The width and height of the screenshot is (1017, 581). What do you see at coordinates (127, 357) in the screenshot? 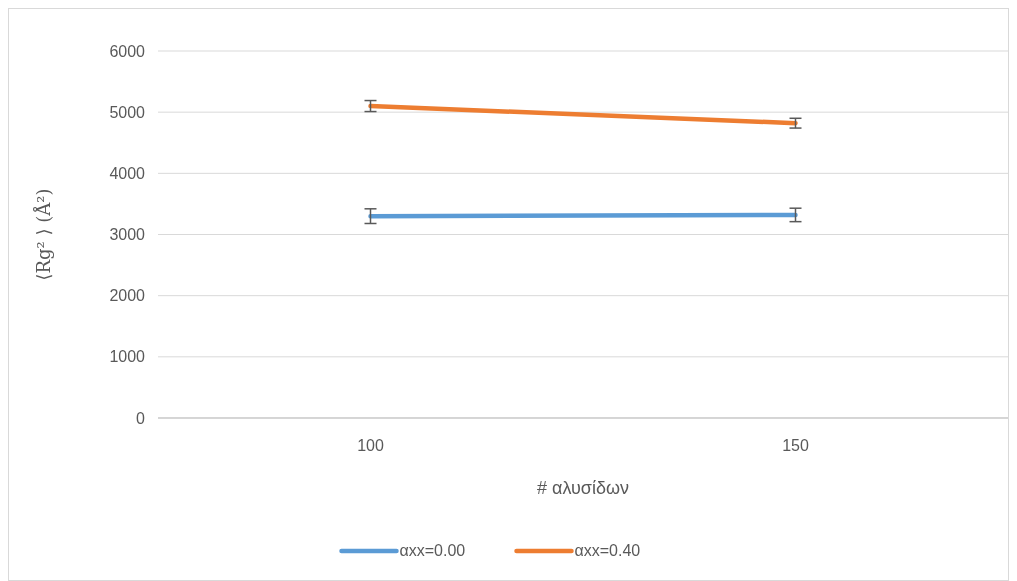
I see `y-tick-label: 1000` at bounding box center [127, 357].